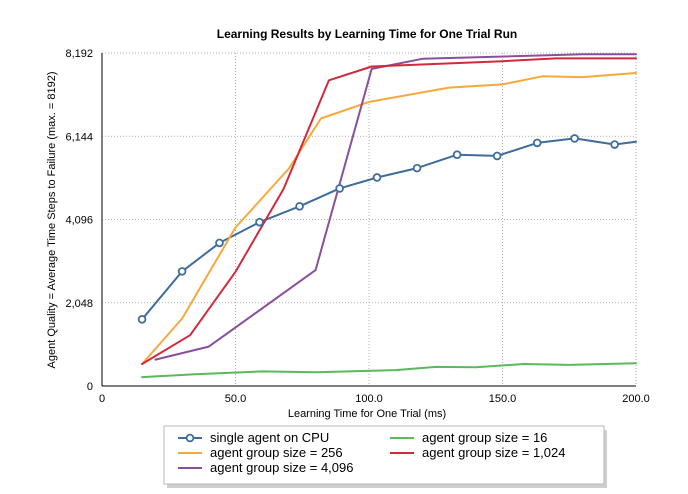 The image size is (688, 494). I want to click on y-tick-label: 6,144, so click(79, 137).